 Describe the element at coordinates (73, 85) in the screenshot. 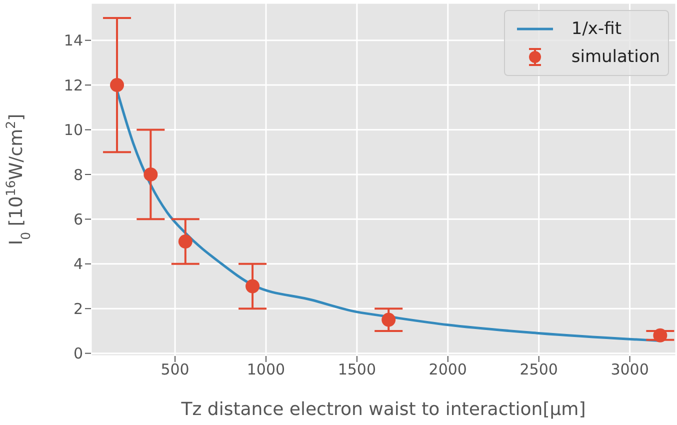

I see `y-tick-label: 12` at that location.